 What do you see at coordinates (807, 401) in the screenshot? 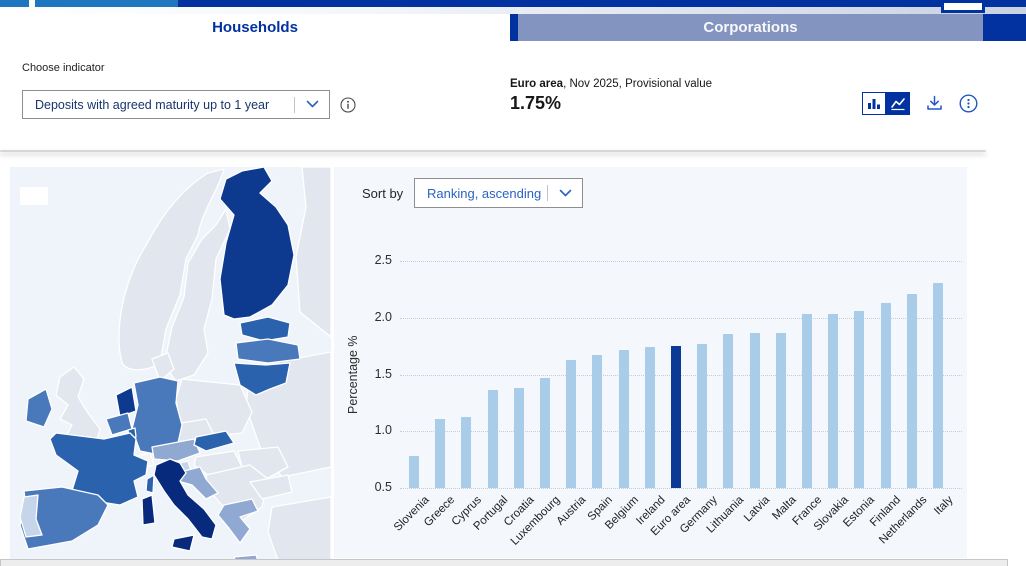
I see `bar-france` at bounding box center [807, 401].